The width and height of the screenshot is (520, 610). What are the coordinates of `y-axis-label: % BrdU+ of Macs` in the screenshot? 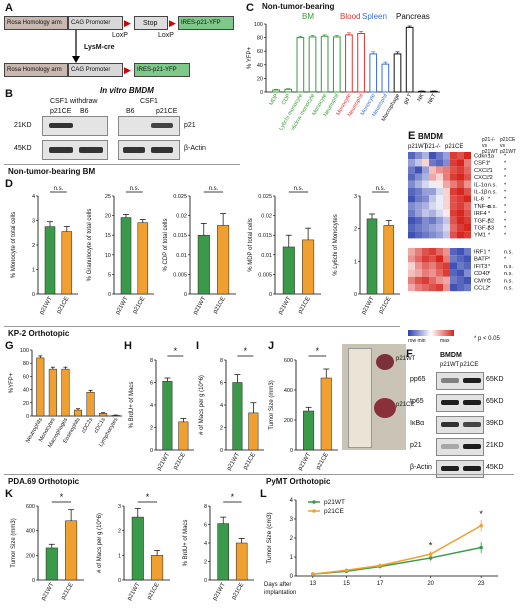 It's located at (132, 405).